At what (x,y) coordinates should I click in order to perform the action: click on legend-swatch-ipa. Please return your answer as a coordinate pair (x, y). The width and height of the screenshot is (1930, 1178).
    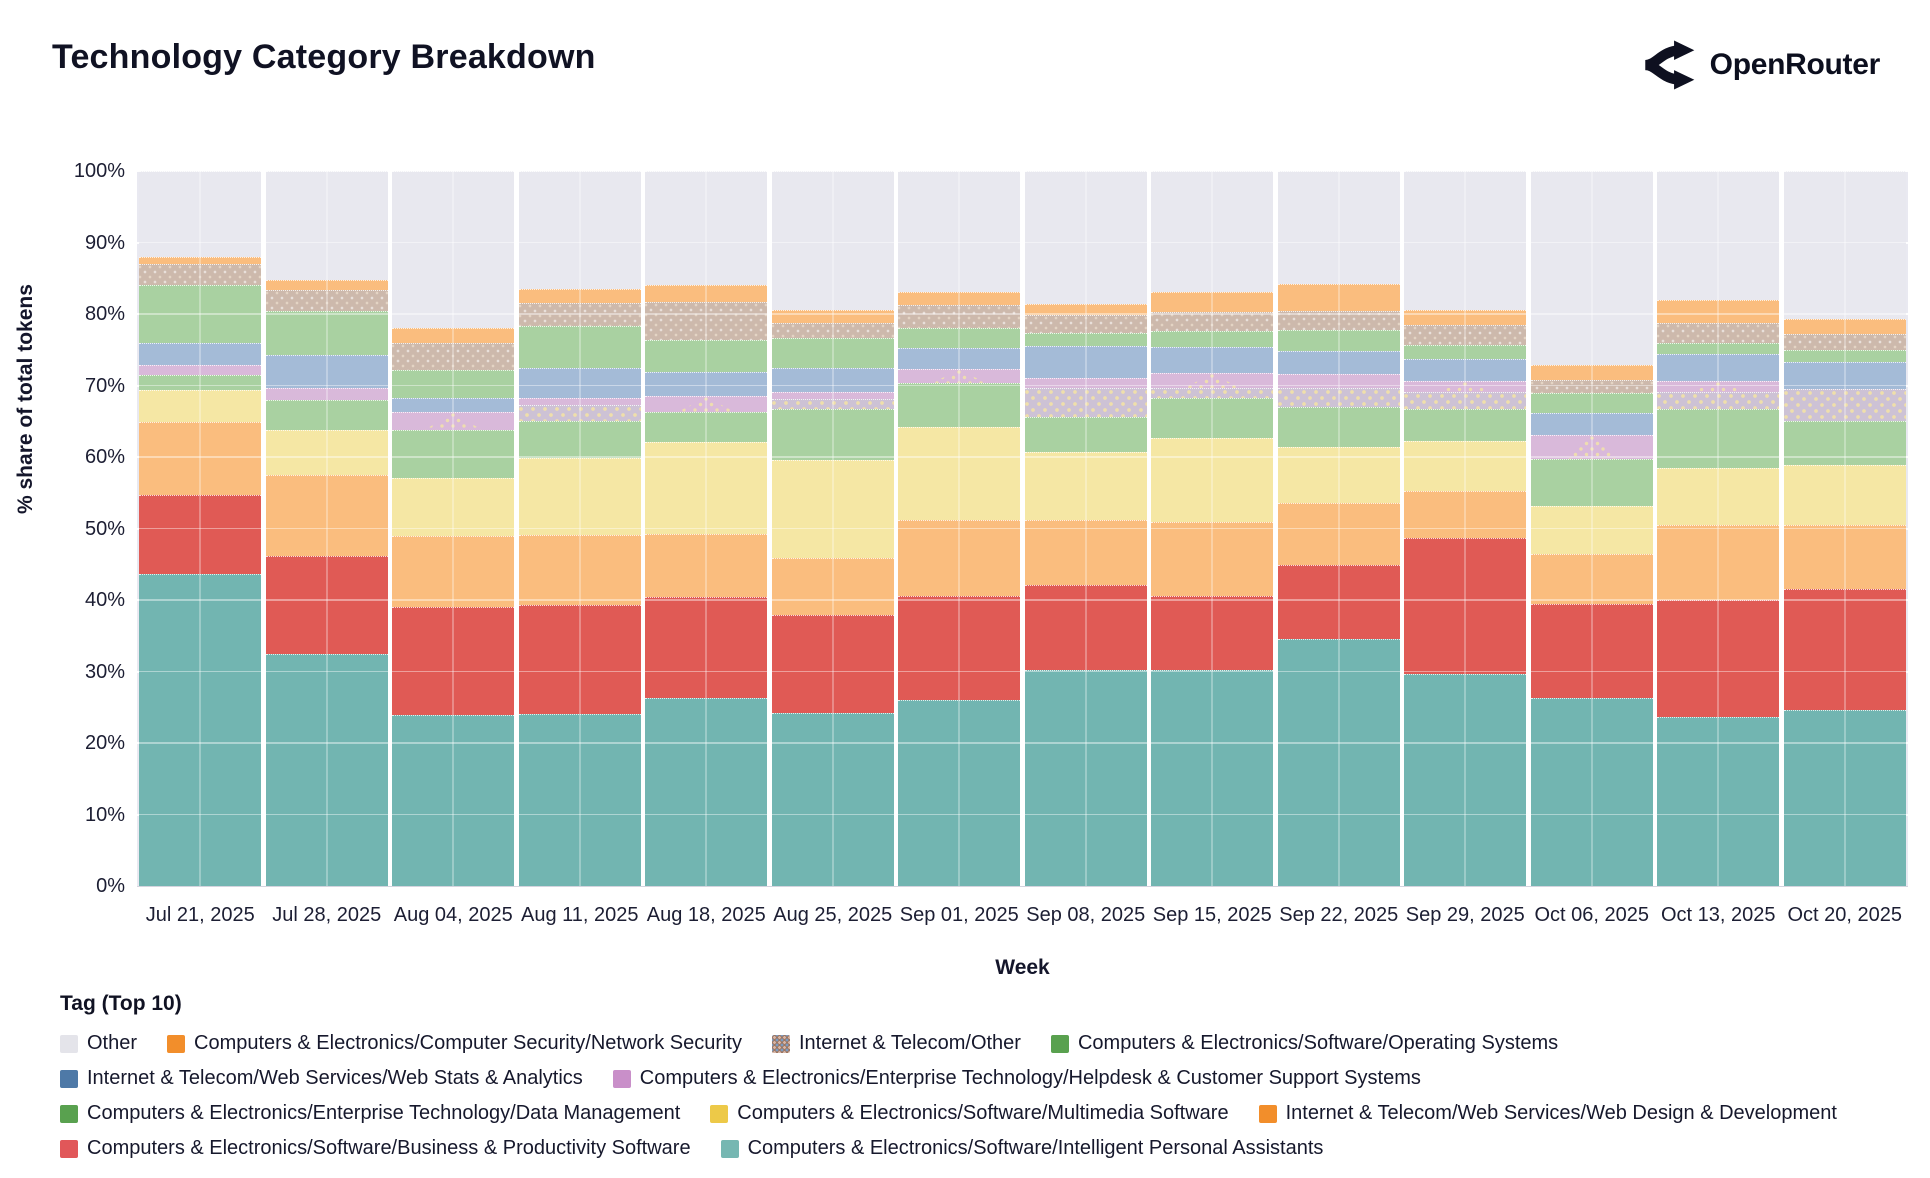
    Looking at the image, I should click on (729, 1148).